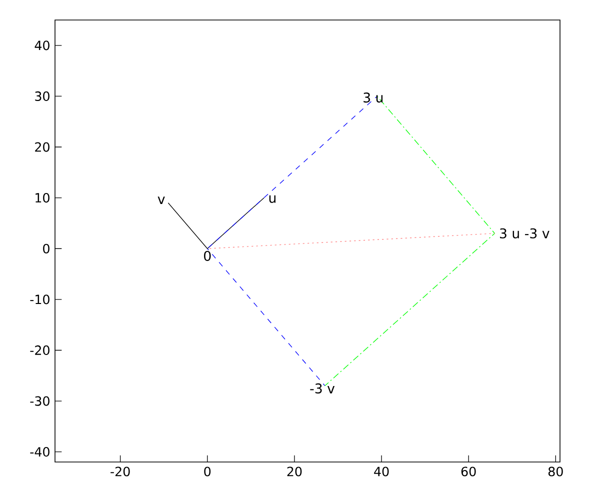  What do you see at coordinates (40, 401) in the screenshot?
I see `y-tick-label: -30` at bounding box center [40, 401].